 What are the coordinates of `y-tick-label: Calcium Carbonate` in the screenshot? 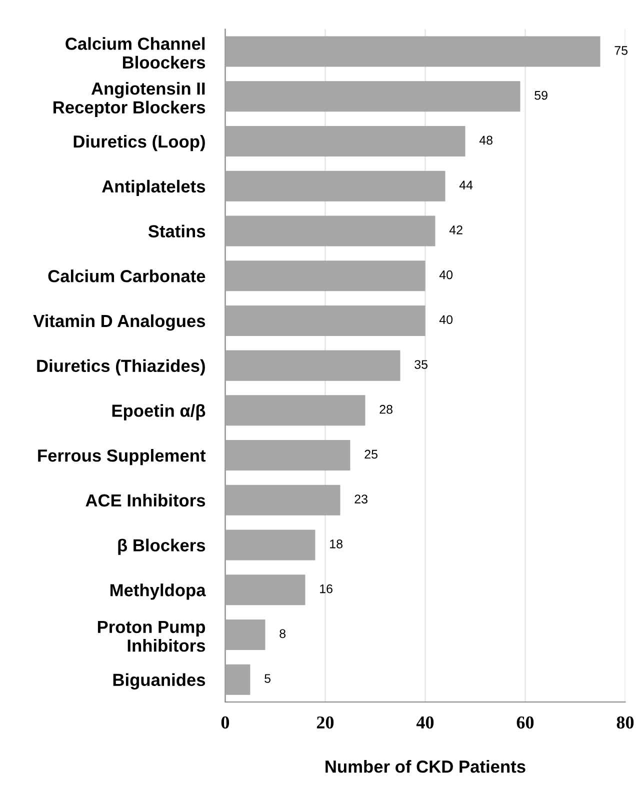 It's located at (127, 276).